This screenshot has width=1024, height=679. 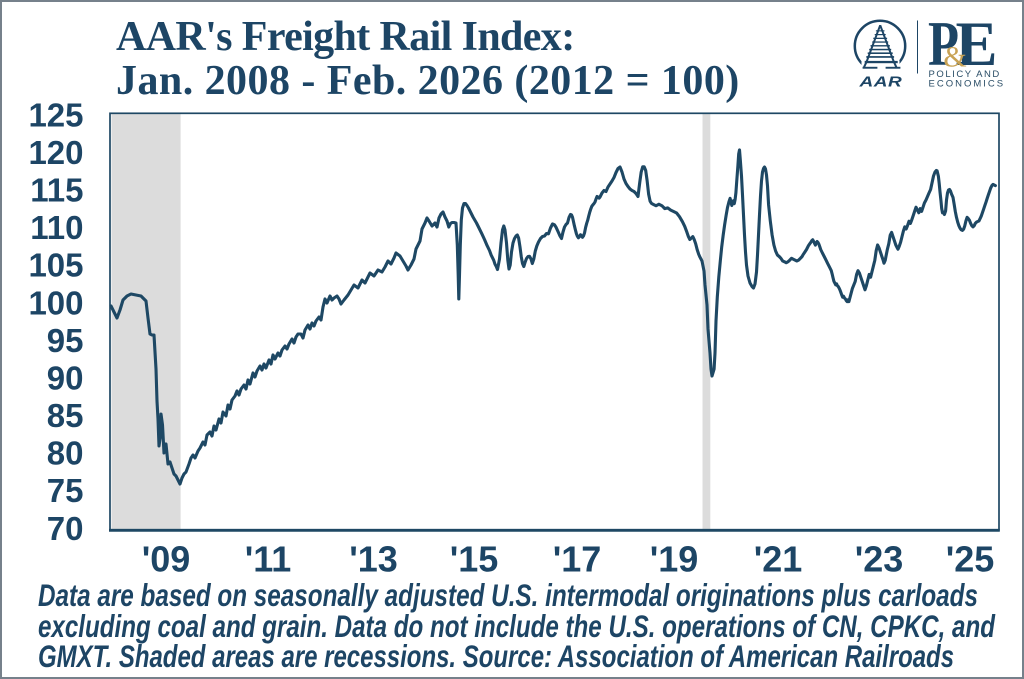 I want to click on svg-text: 125, so click(x=55, y=114).